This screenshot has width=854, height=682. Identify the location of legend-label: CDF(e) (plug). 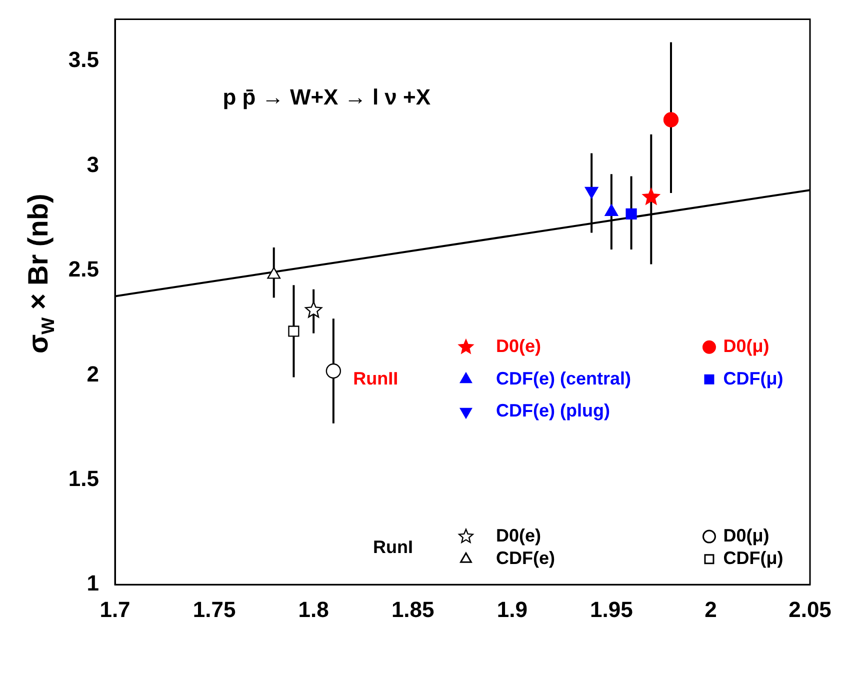
(553, 410).